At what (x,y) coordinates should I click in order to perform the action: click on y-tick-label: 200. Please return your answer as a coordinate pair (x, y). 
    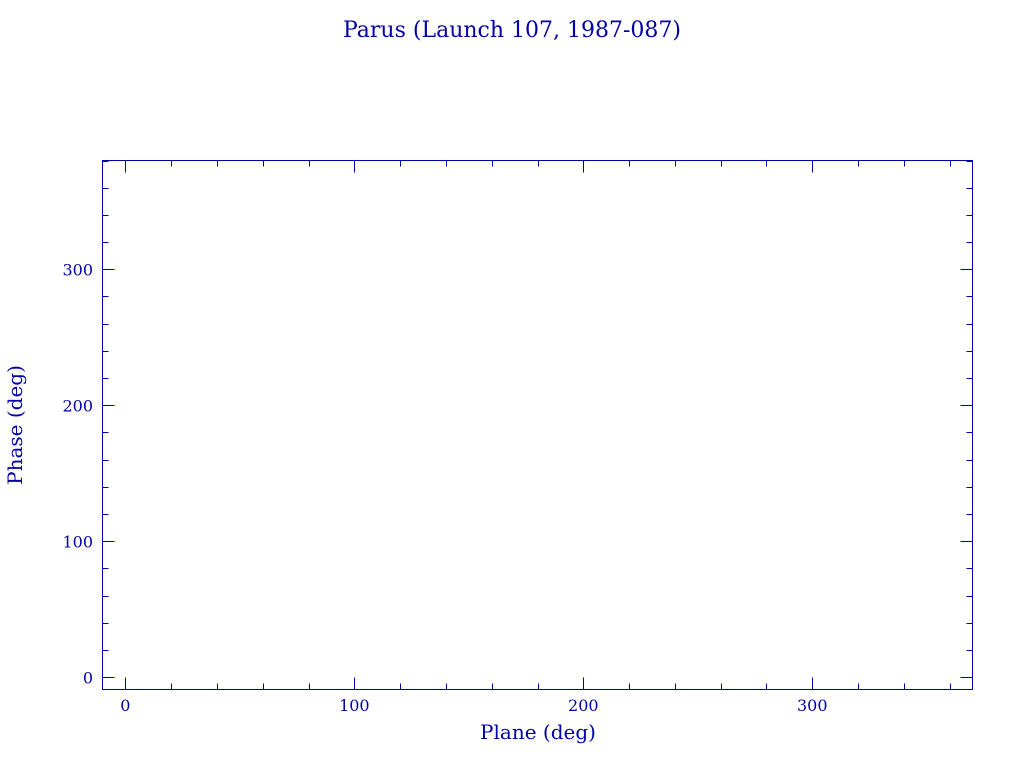
    Looking at the image, I should click on (77, 405).